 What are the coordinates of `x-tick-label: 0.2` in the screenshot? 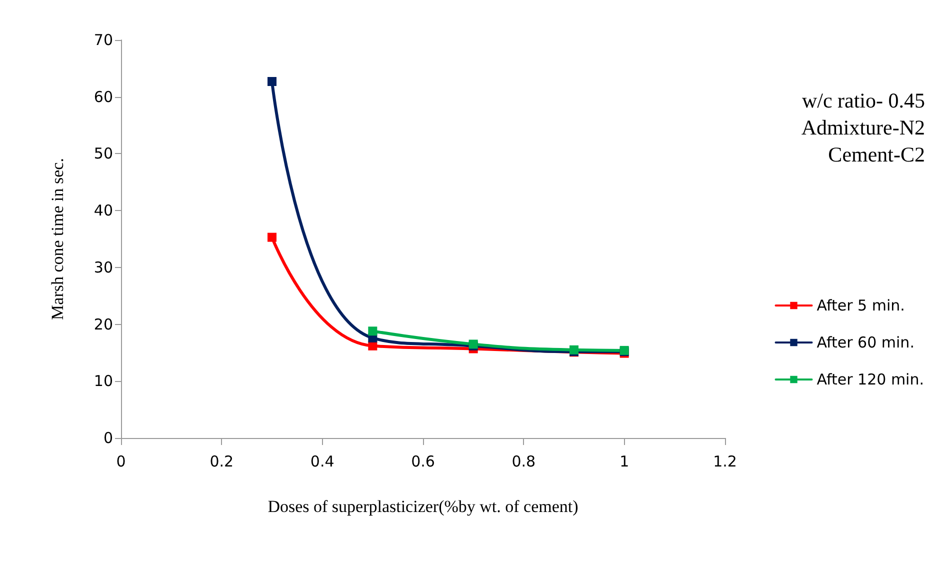 It's located at (222, 461).